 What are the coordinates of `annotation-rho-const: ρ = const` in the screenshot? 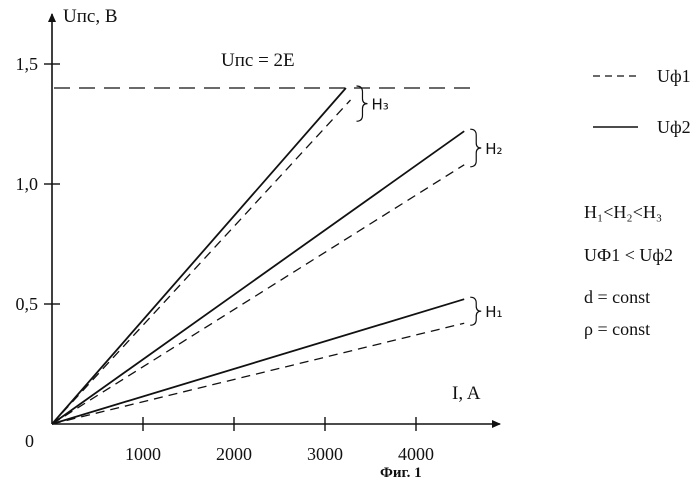 It's located at (617, 329).